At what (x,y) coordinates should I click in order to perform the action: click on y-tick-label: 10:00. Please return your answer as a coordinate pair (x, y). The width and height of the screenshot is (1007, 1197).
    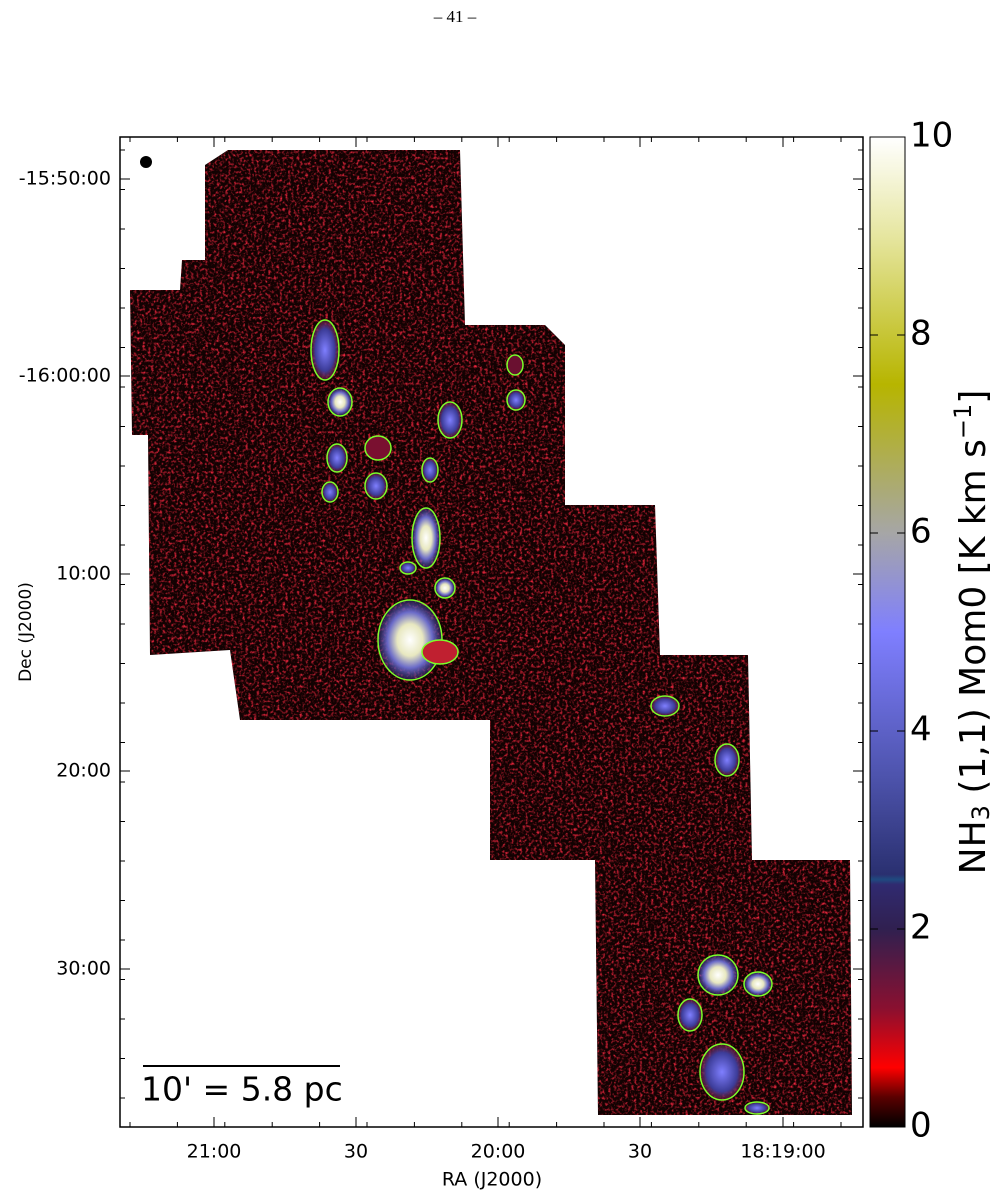
    Looking at the image, I should click on (83, 574).